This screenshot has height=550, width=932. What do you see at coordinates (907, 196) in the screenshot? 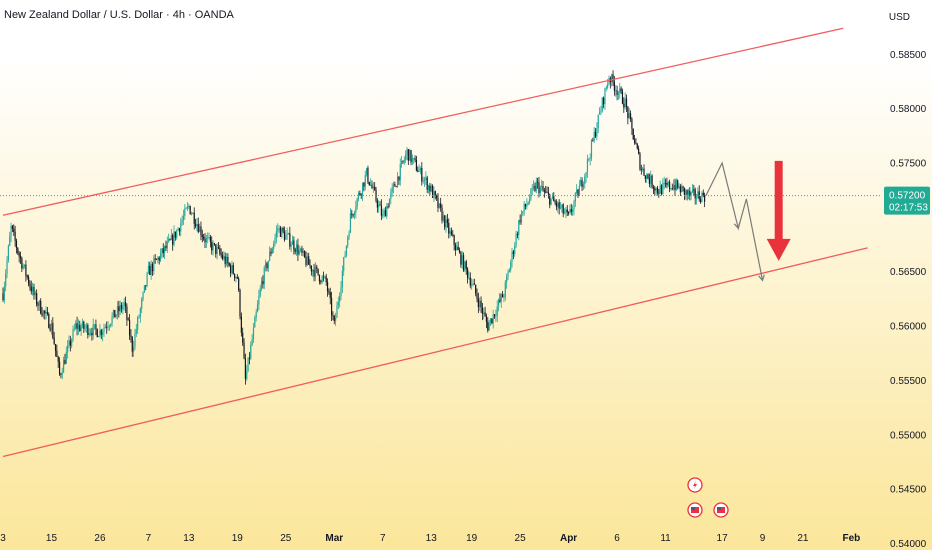
I see `price-tag-price: 0.57200` at bounding box center [907, 196].